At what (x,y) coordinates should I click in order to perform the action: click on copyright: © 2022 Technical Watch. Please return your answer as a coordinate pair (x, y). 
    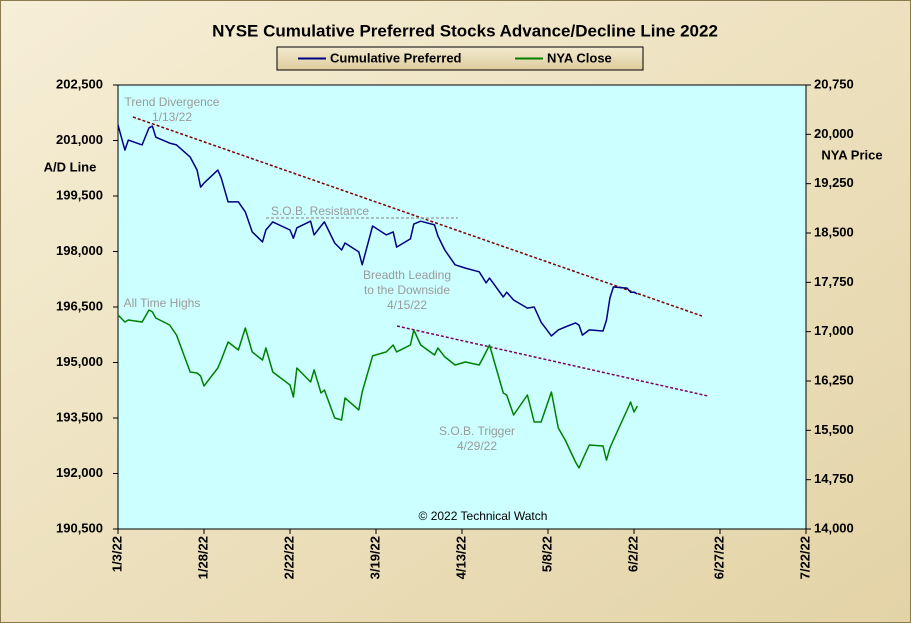
    Looking at the image, I should click on (483, 516).